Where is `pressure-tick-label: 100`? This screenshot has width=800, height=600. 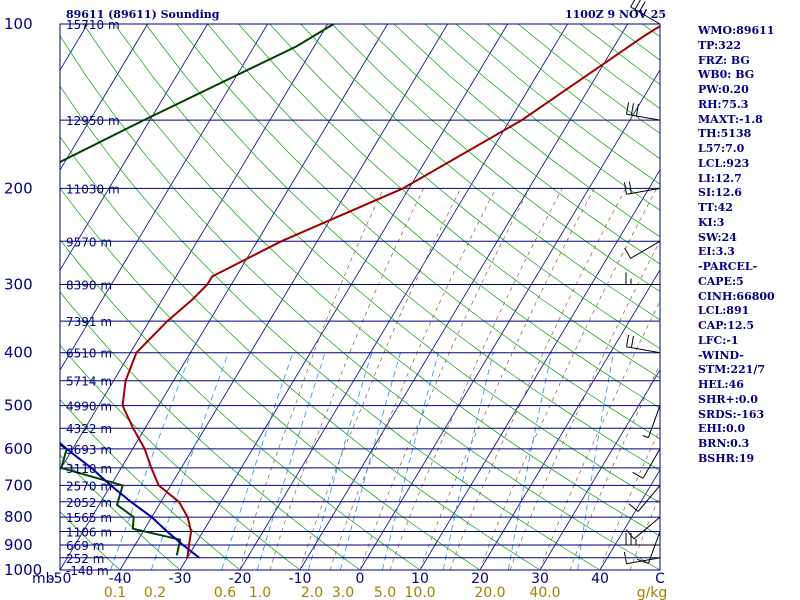
pressure-tick-label: 100 is located at coordinates (18, 24).